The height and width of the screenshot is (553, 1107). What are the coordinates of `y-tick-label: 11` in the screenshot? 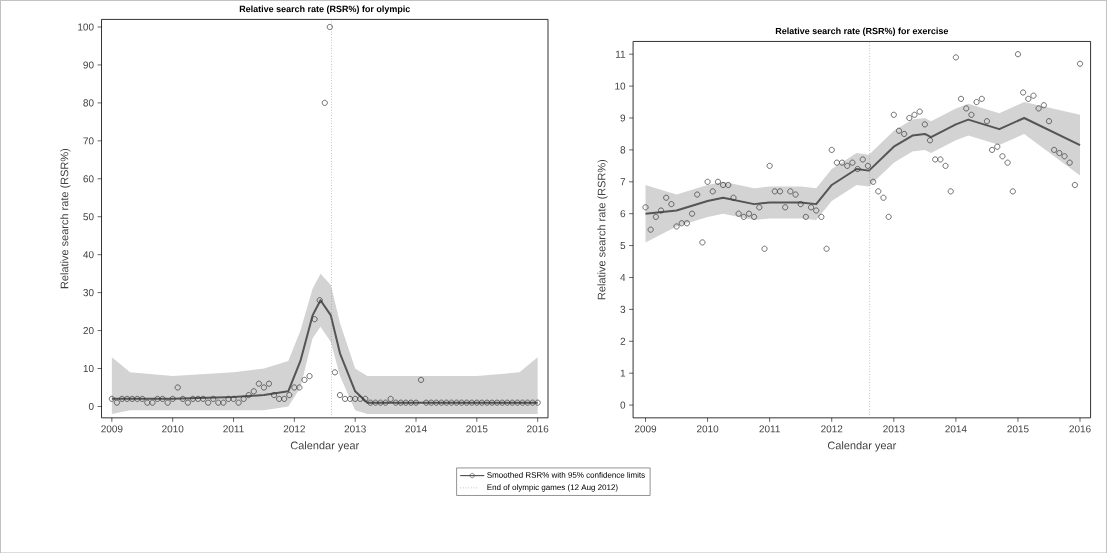 It's located at (621, 54).